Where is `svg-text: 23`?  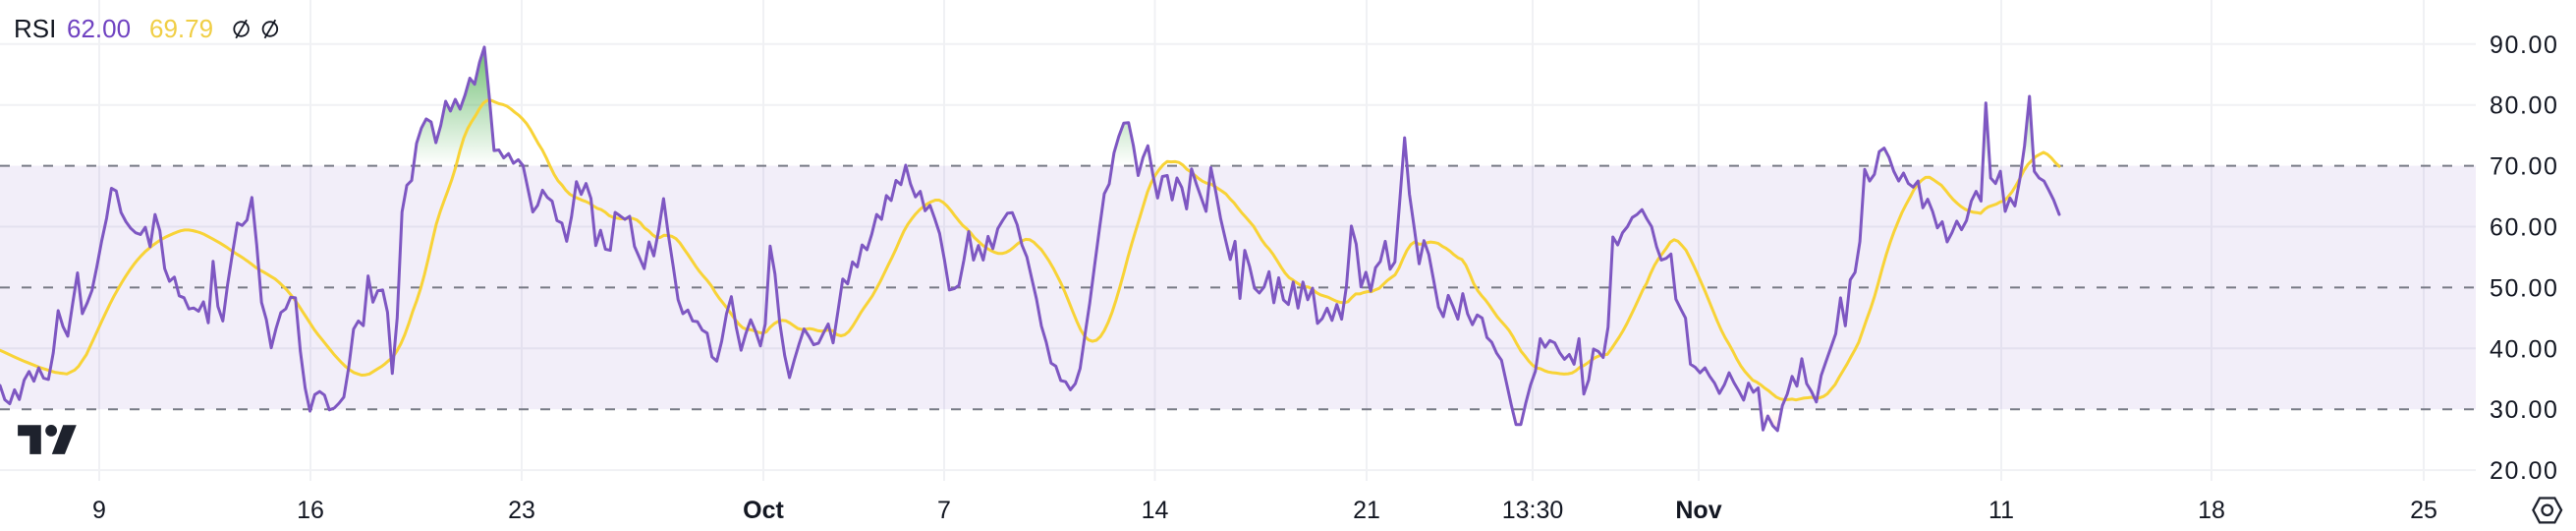 svg-text: 23 is located at coordinates (521, 510).